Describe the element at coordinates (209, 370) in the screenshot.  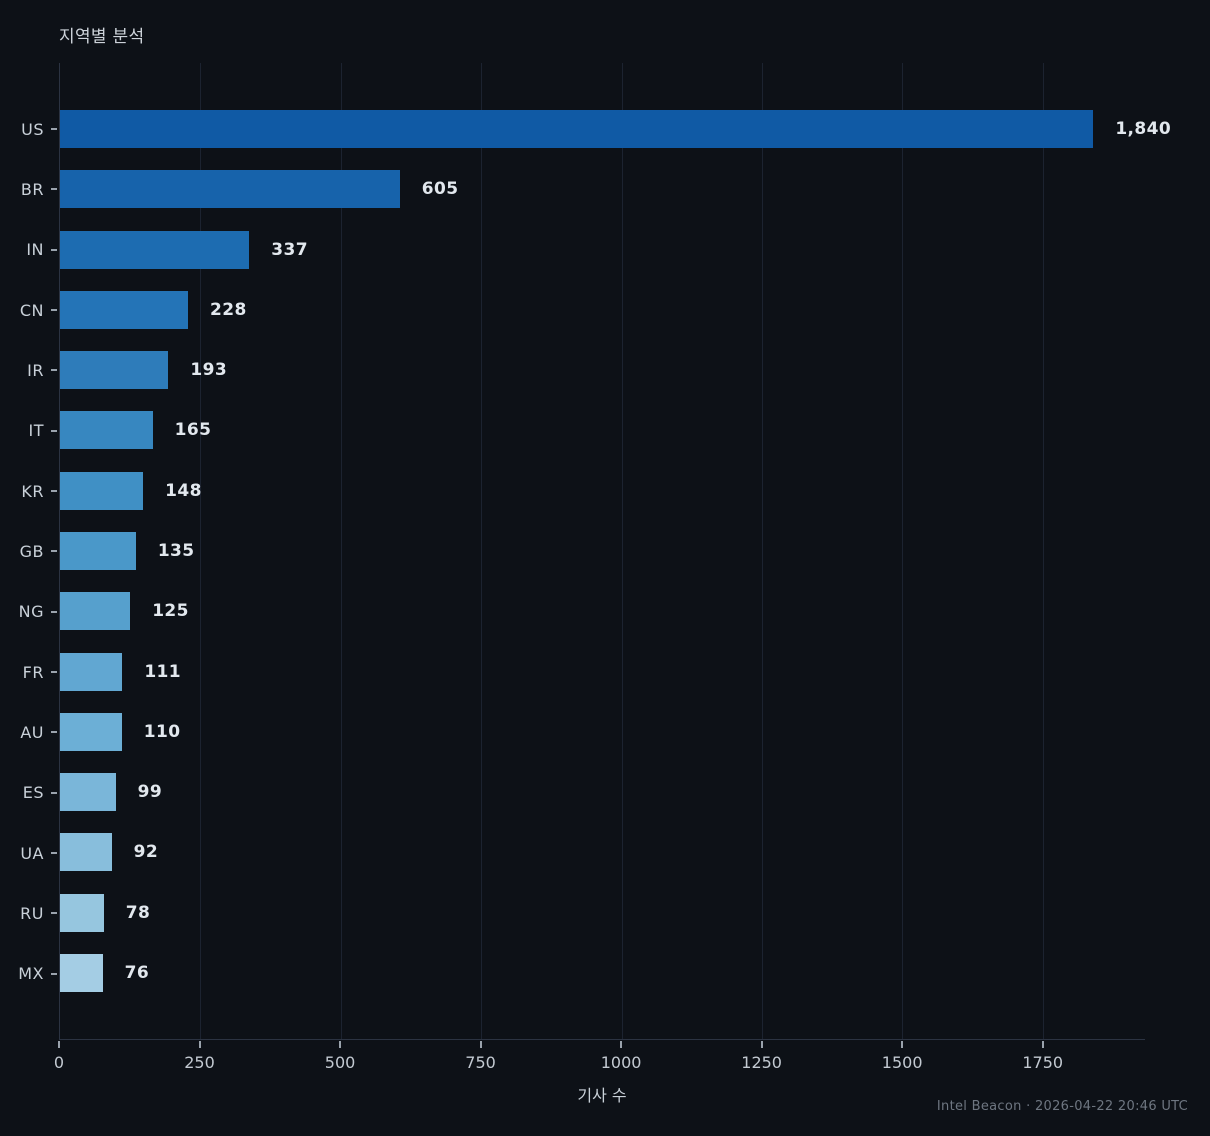
I see `bar-value-label: 193` at that location.